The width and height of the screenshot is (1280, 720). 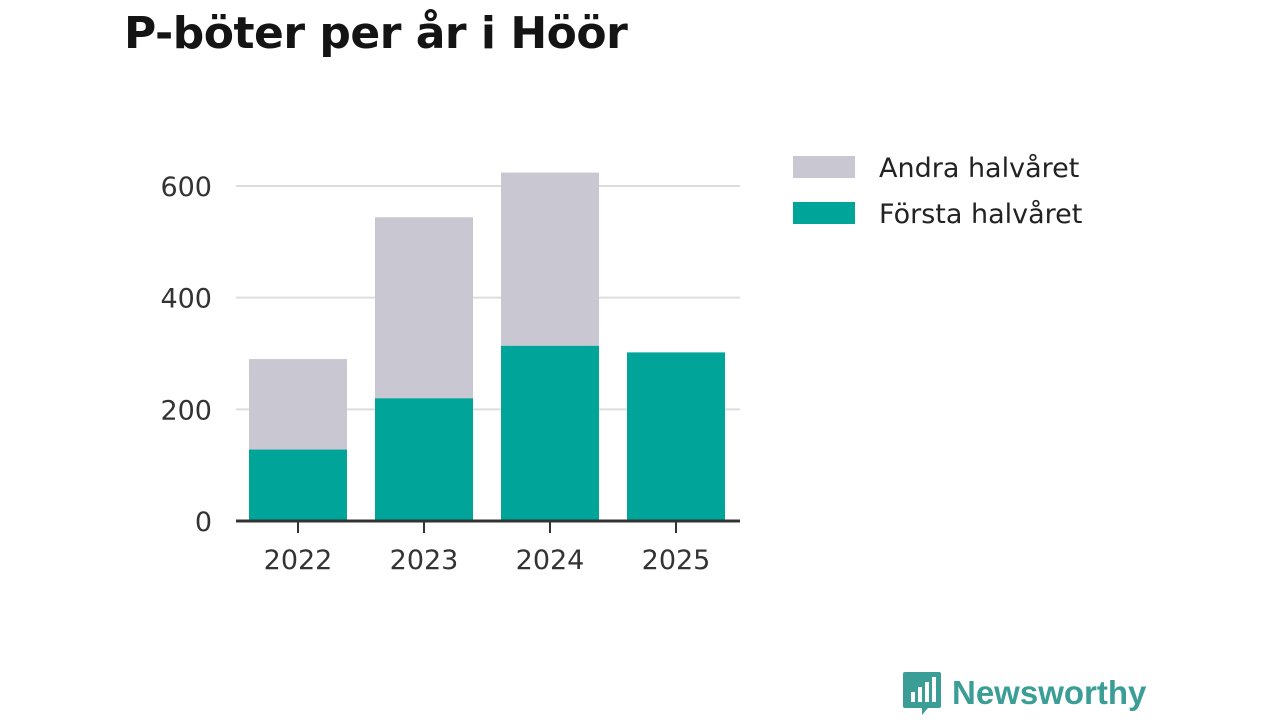 I want to click on bar-2022-andra, so click(x=298, y=404).